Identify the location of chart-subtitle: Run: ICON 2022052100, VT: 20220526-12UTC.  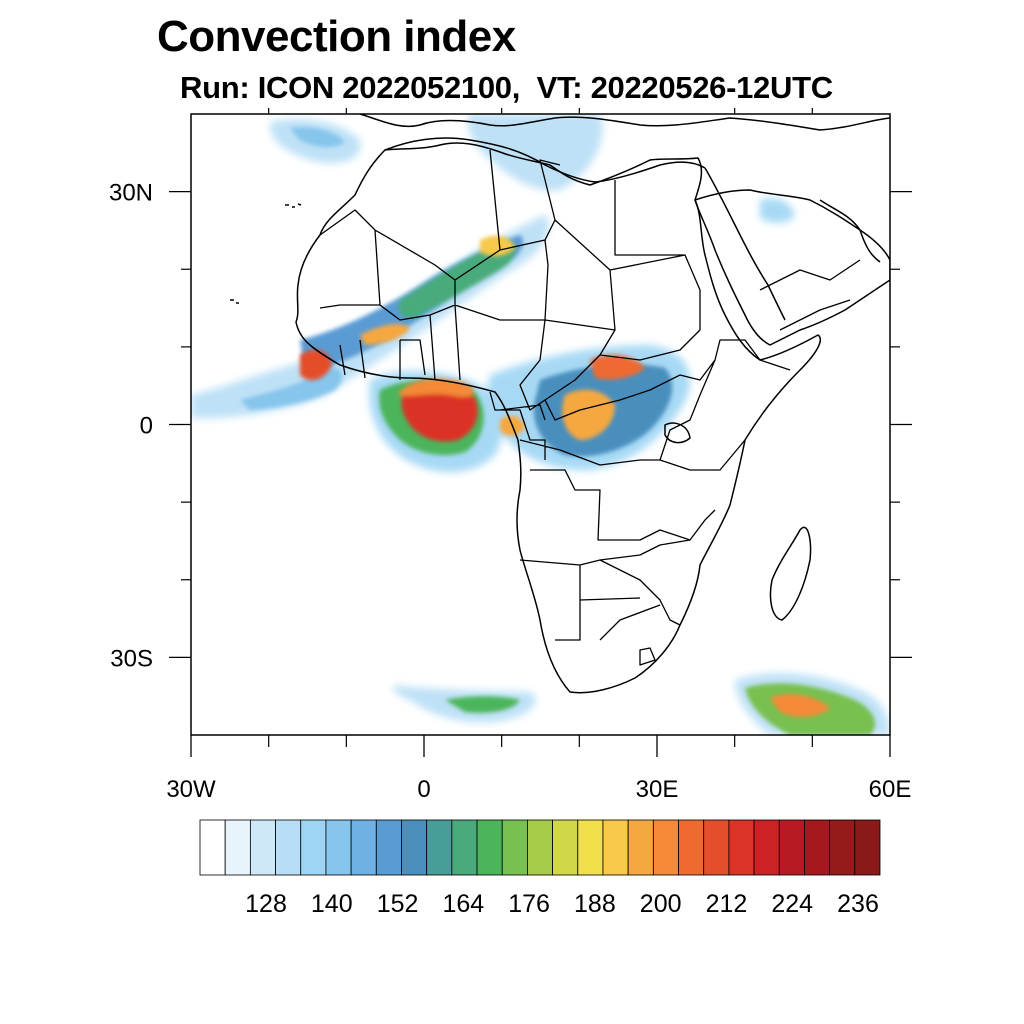
(506, 87).